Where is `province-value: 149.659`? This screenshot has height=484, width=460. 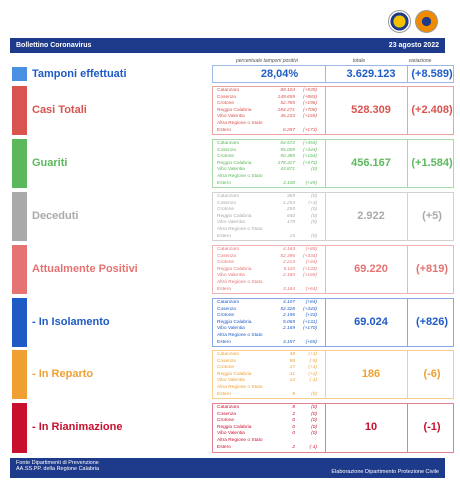 province-value: 149.659 is located at coordinates (286, 97).